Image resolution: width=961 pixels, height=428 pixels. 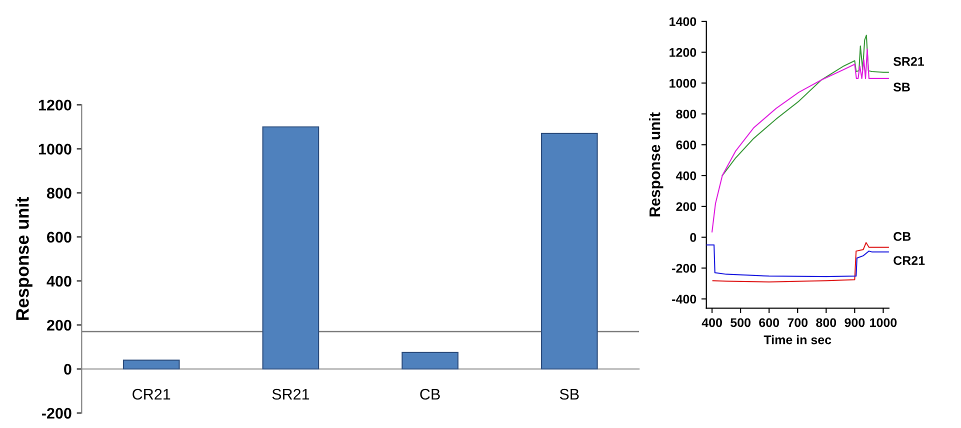 What do you see at coordinates (883, 323) in the screenshot?
I see `x-tick-label: 1000` at bounding box center [883, 323].